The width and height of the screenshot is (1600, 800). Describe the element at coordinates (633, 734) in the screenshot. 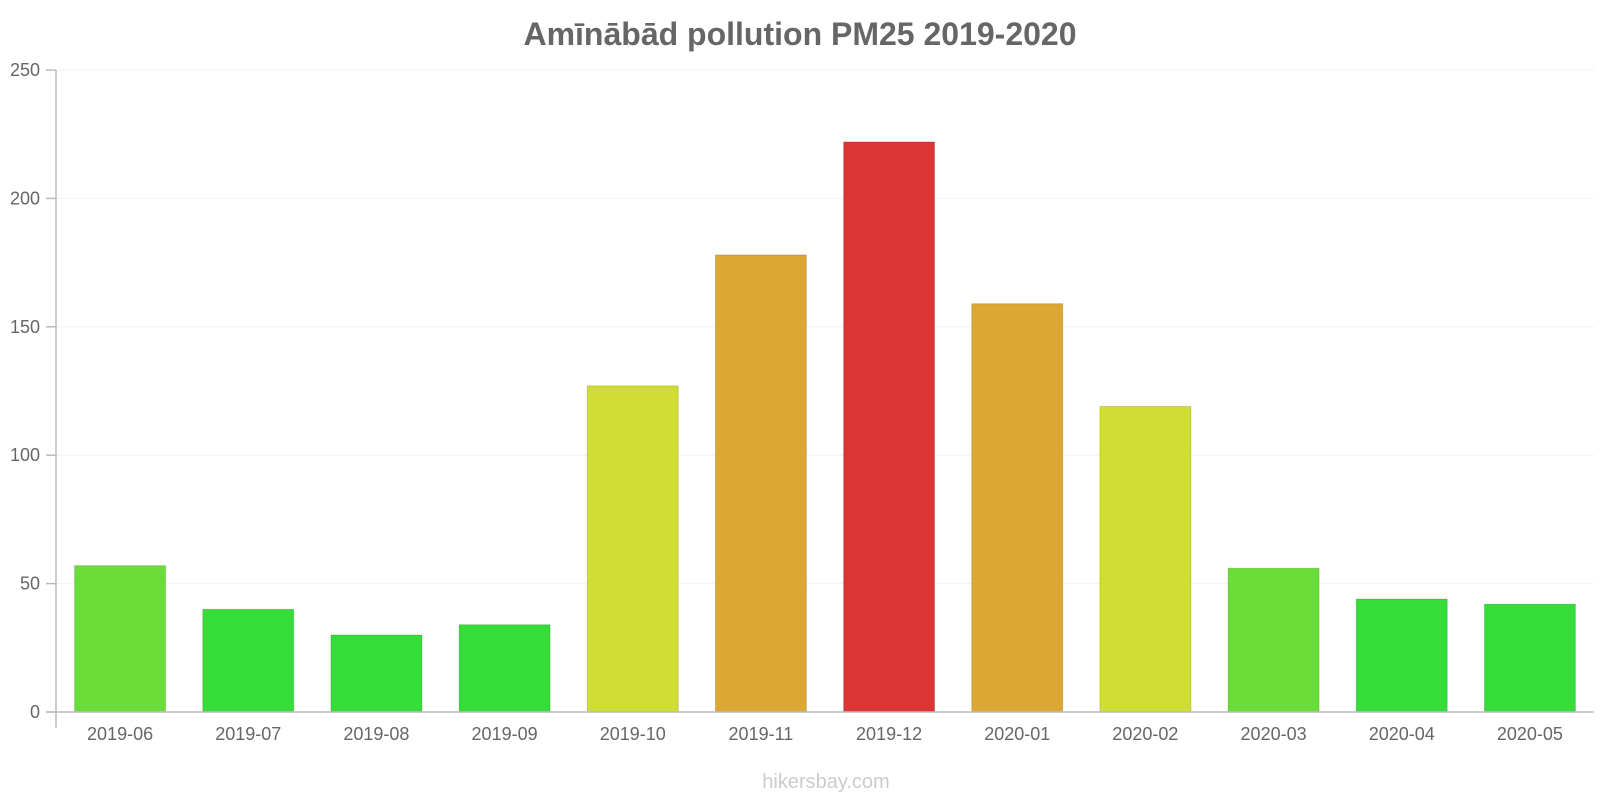

I see `x-tick-label: 2019-10` at that location.